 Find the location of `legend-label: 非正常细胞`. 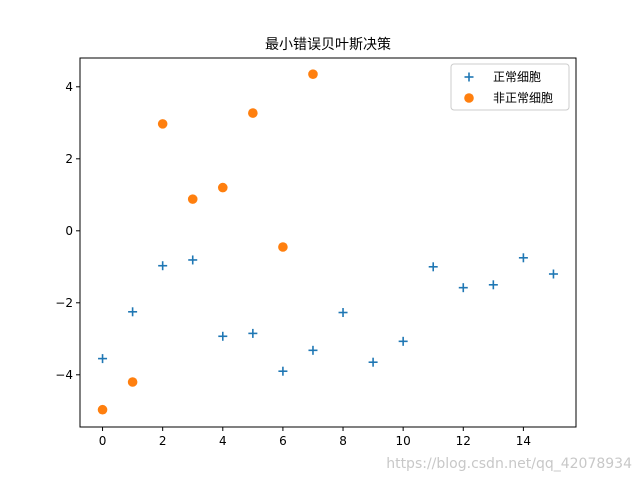

legend-label: 非正常细胞 is located at coordinates (523, 98).